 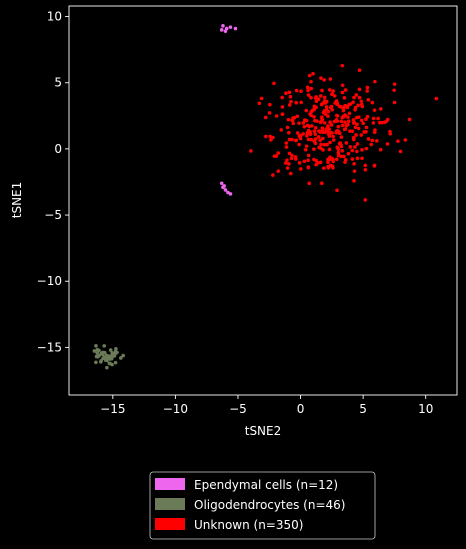 I want to click on x-axis-title: tSNE2, so click(x=263, y=431).